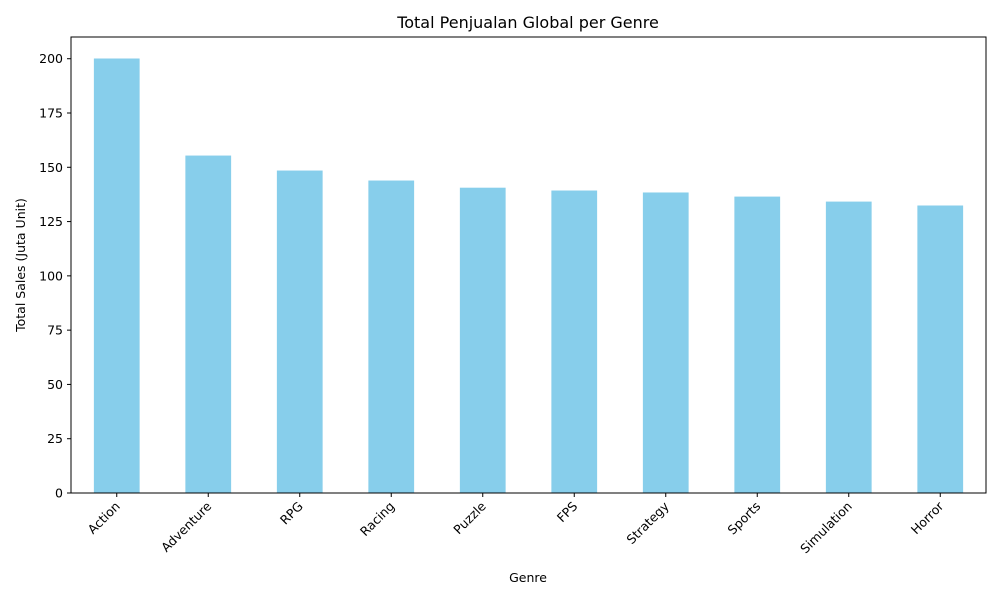 The image size is (1000, 600). Describe the element at coordinates (940, 349) in the screenshot. I see `bar-horror` at that location.